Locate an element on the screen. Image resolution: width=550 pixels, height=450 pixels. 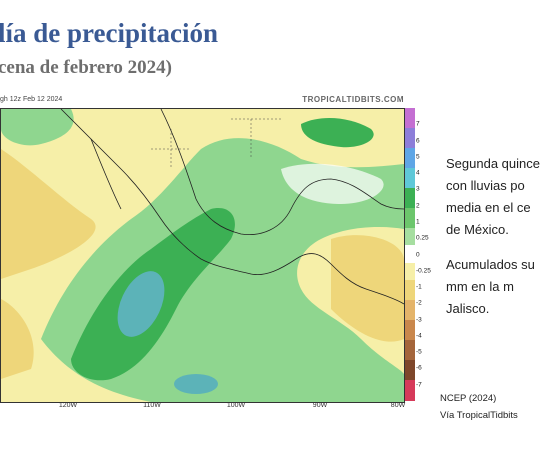
colorbar-tick-label: -1 is located at coordinates (419, 287).